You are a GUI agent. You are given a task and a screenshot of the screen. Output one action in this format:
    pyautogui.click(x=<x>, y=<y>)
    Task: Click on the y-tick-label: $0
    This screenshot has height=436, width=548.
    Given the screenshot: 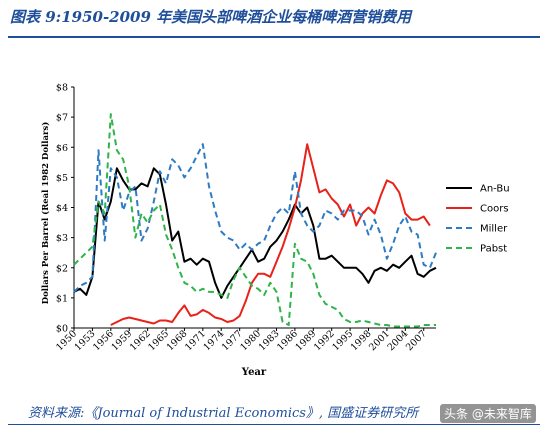 What is the action you would take?
    pyautogui.click(x=62, y=329)
    